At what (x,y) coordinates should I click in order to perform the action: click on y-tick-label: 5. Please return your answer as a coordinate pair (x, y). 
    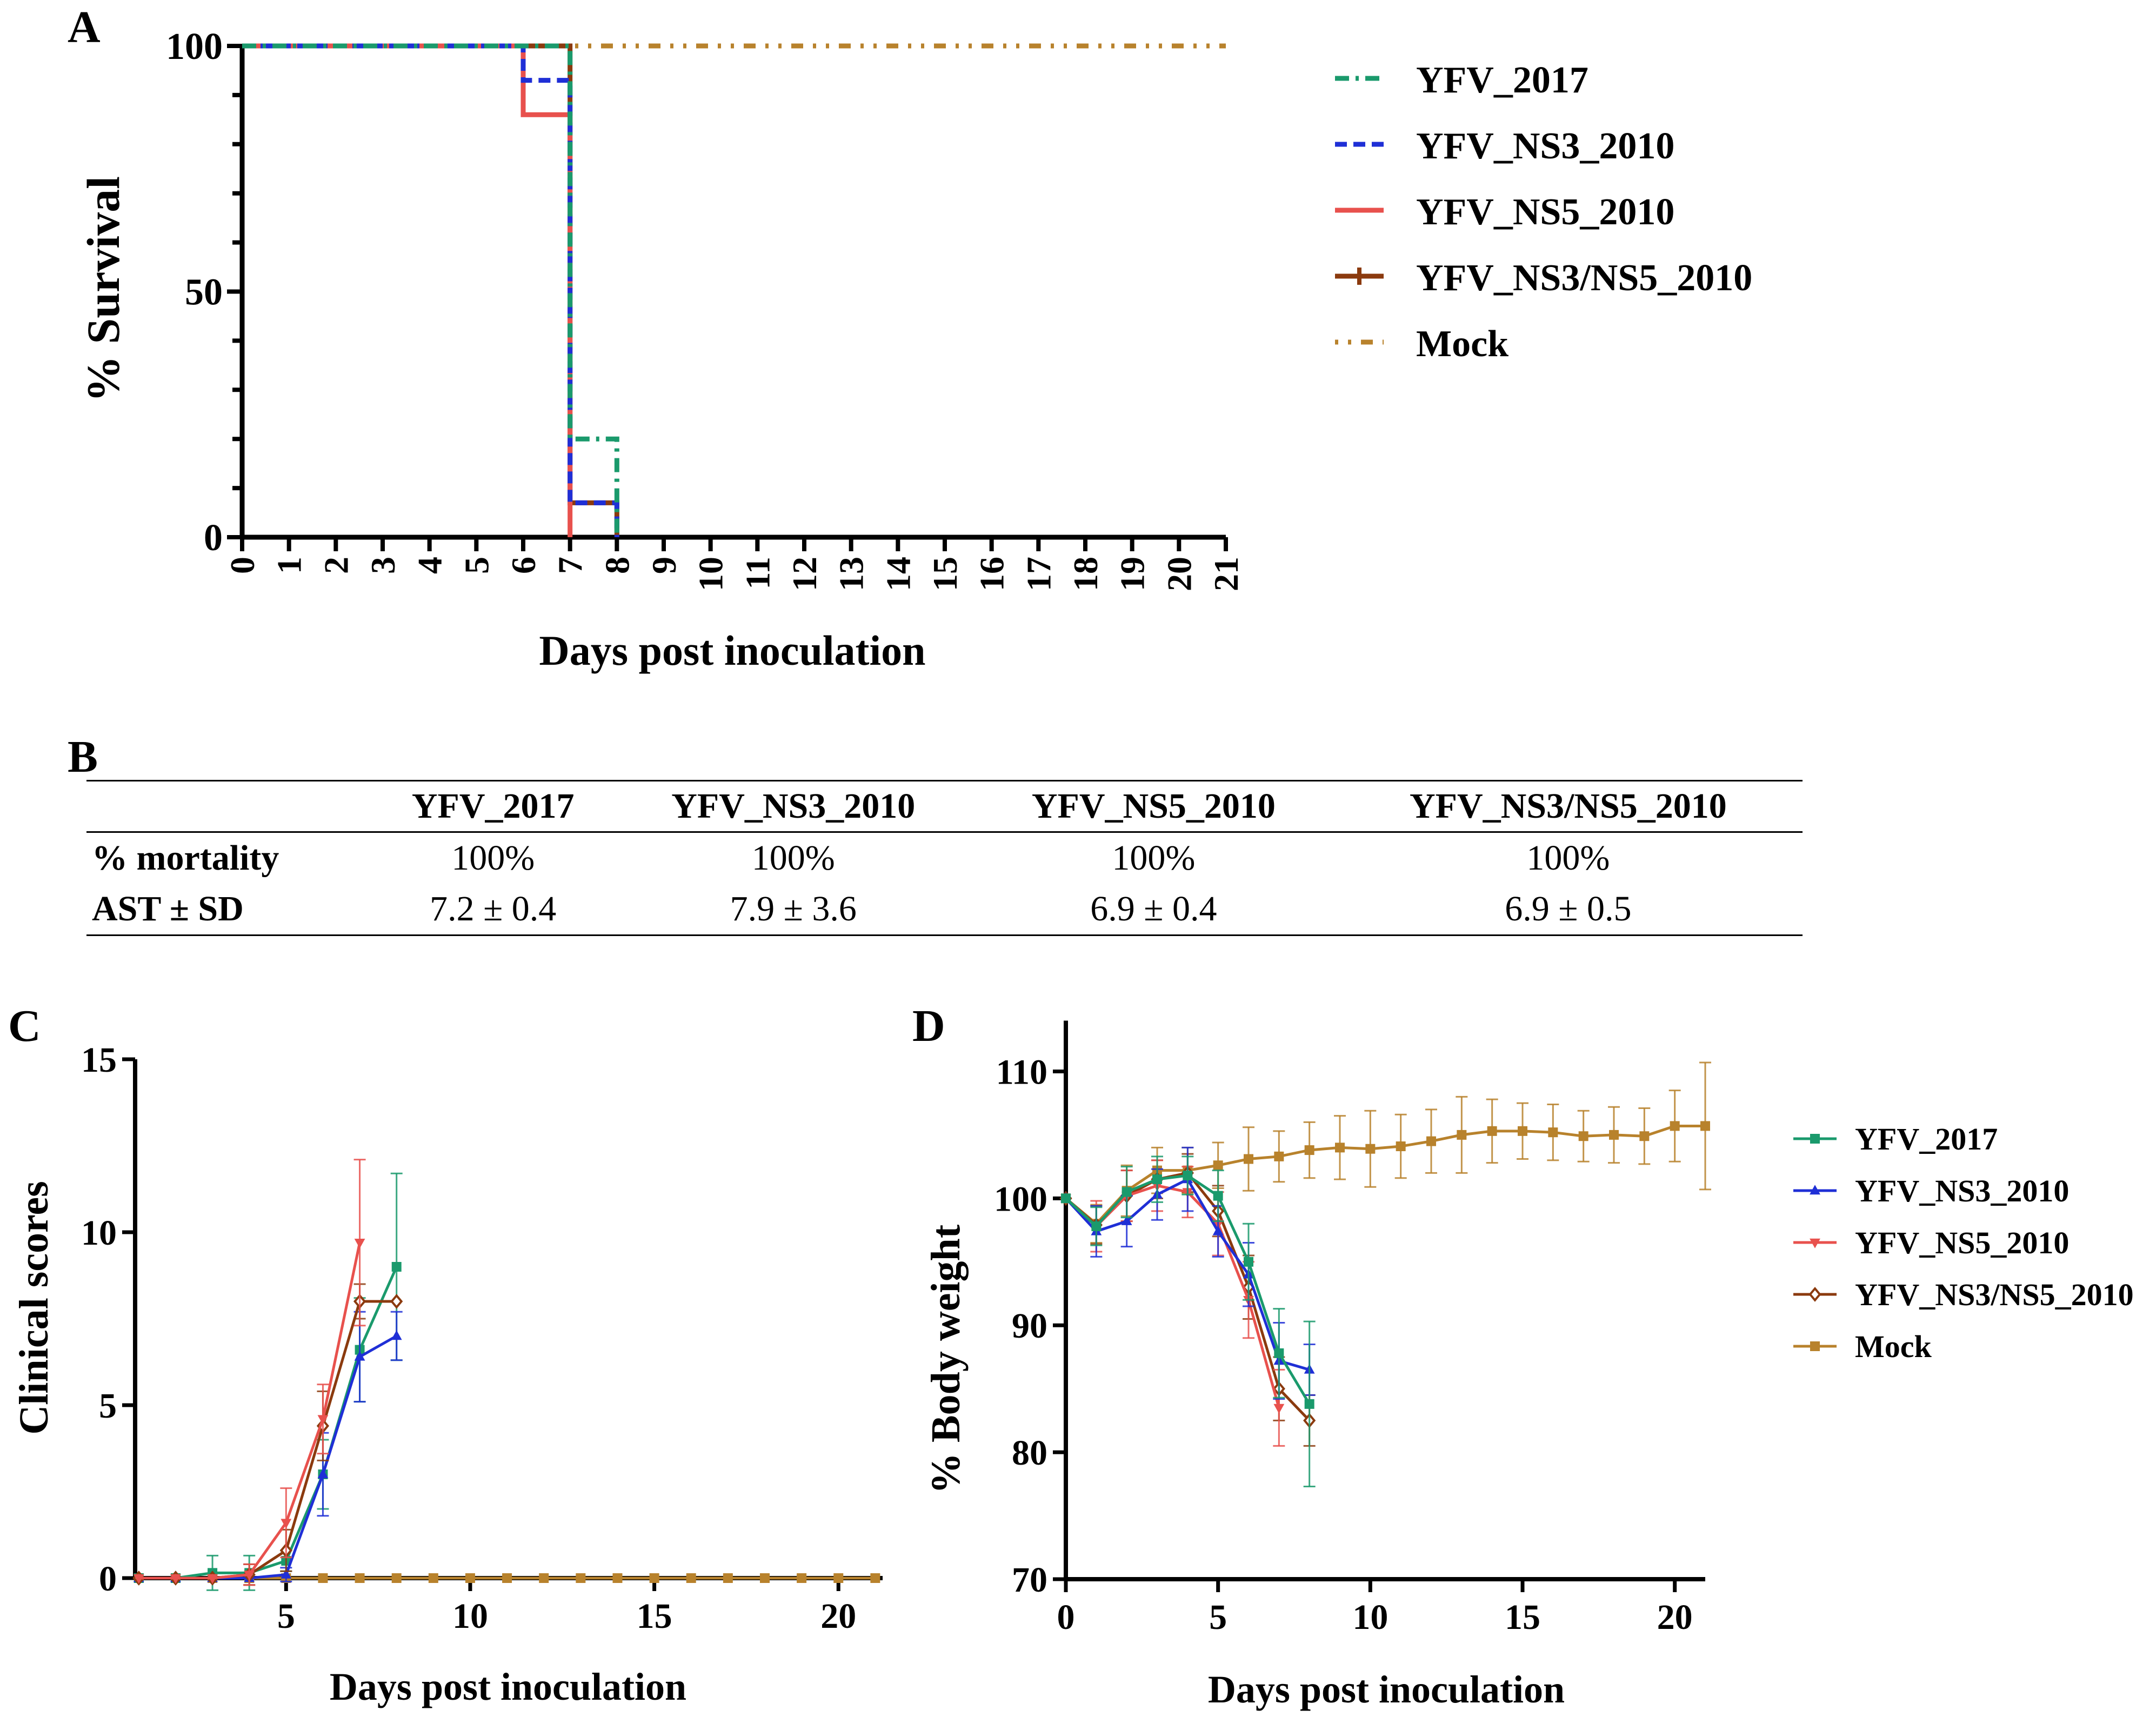
    Looking at the image, I should click on (108, 1406).